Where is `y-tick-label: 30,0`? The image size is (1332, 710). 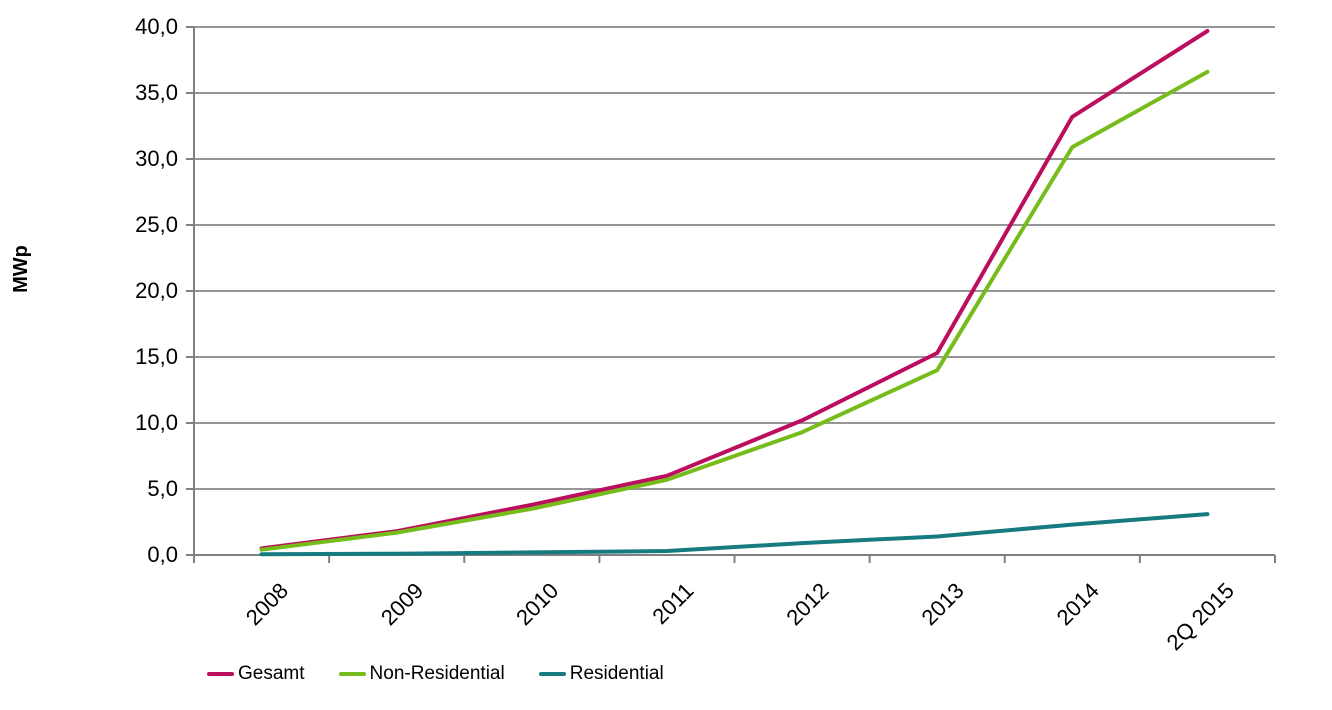
y-tick-label: 30,0 is located at coordinates (156, 158).